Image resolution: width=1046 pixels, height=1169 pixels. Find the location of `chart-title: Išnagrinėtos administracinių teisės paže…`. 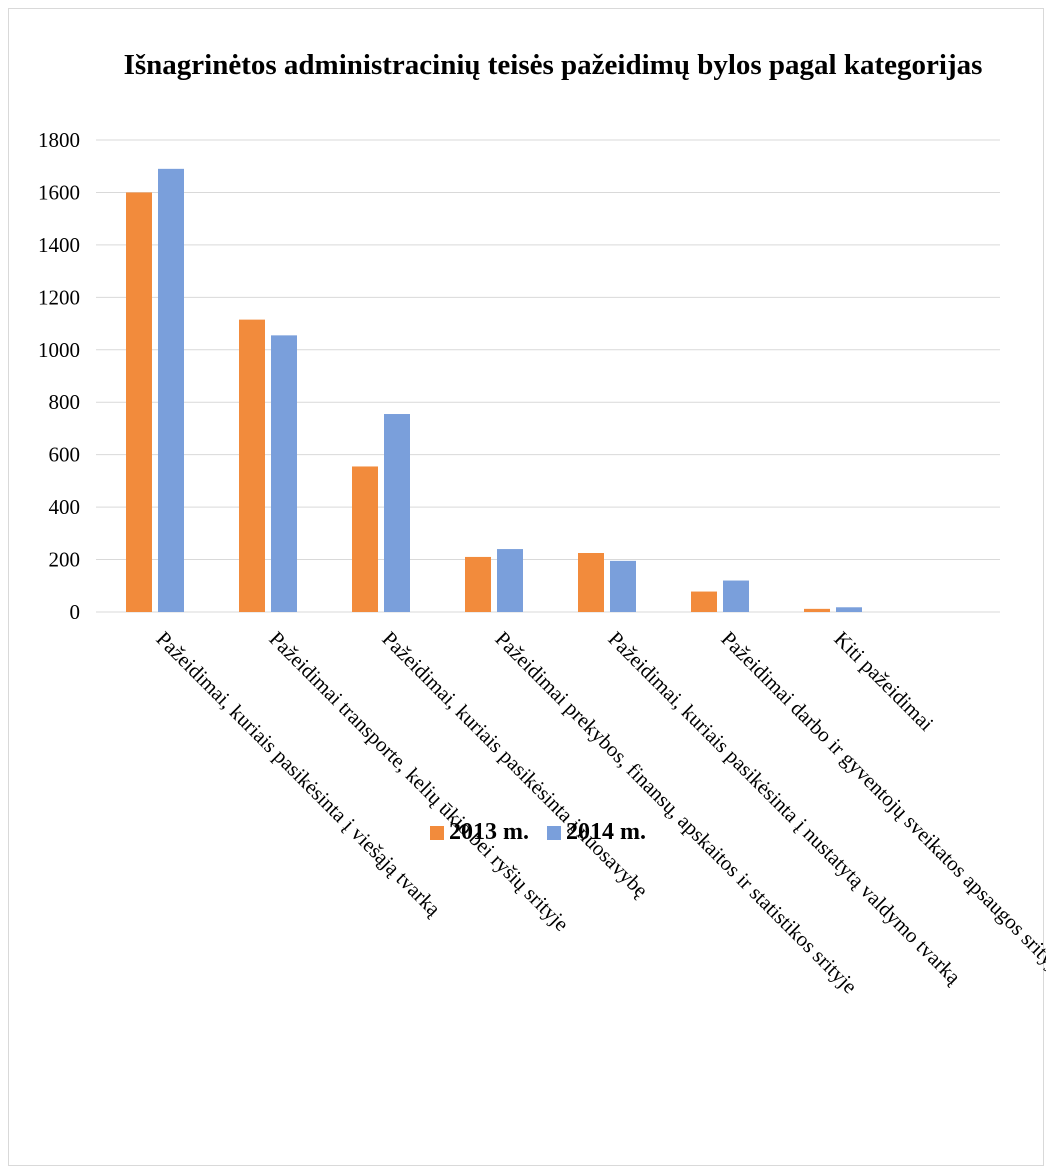

chart-title: Išnagrinėtos administracinių teisės paže… is located at coordinates (553, 65).